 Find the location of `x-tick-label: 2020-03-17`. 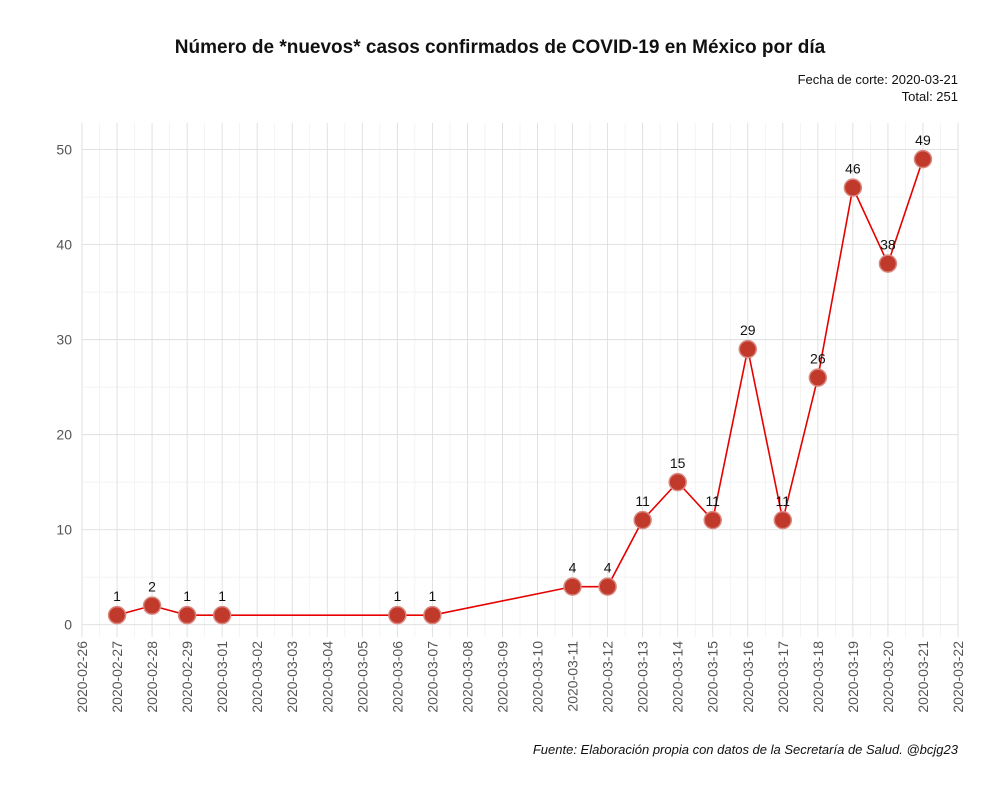

x-tick-label: 2020-03-17 is located at coordinates (783, 677).